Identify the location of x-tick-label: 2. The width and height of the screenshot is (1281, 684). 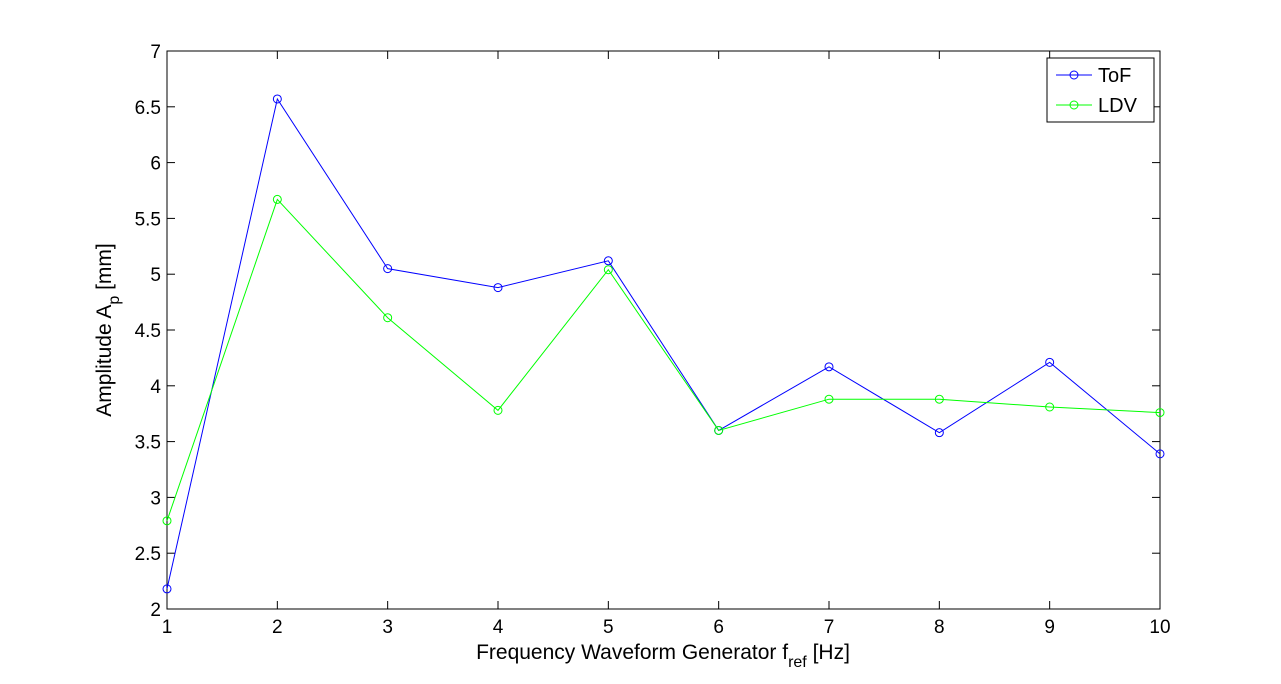
(277, 627).